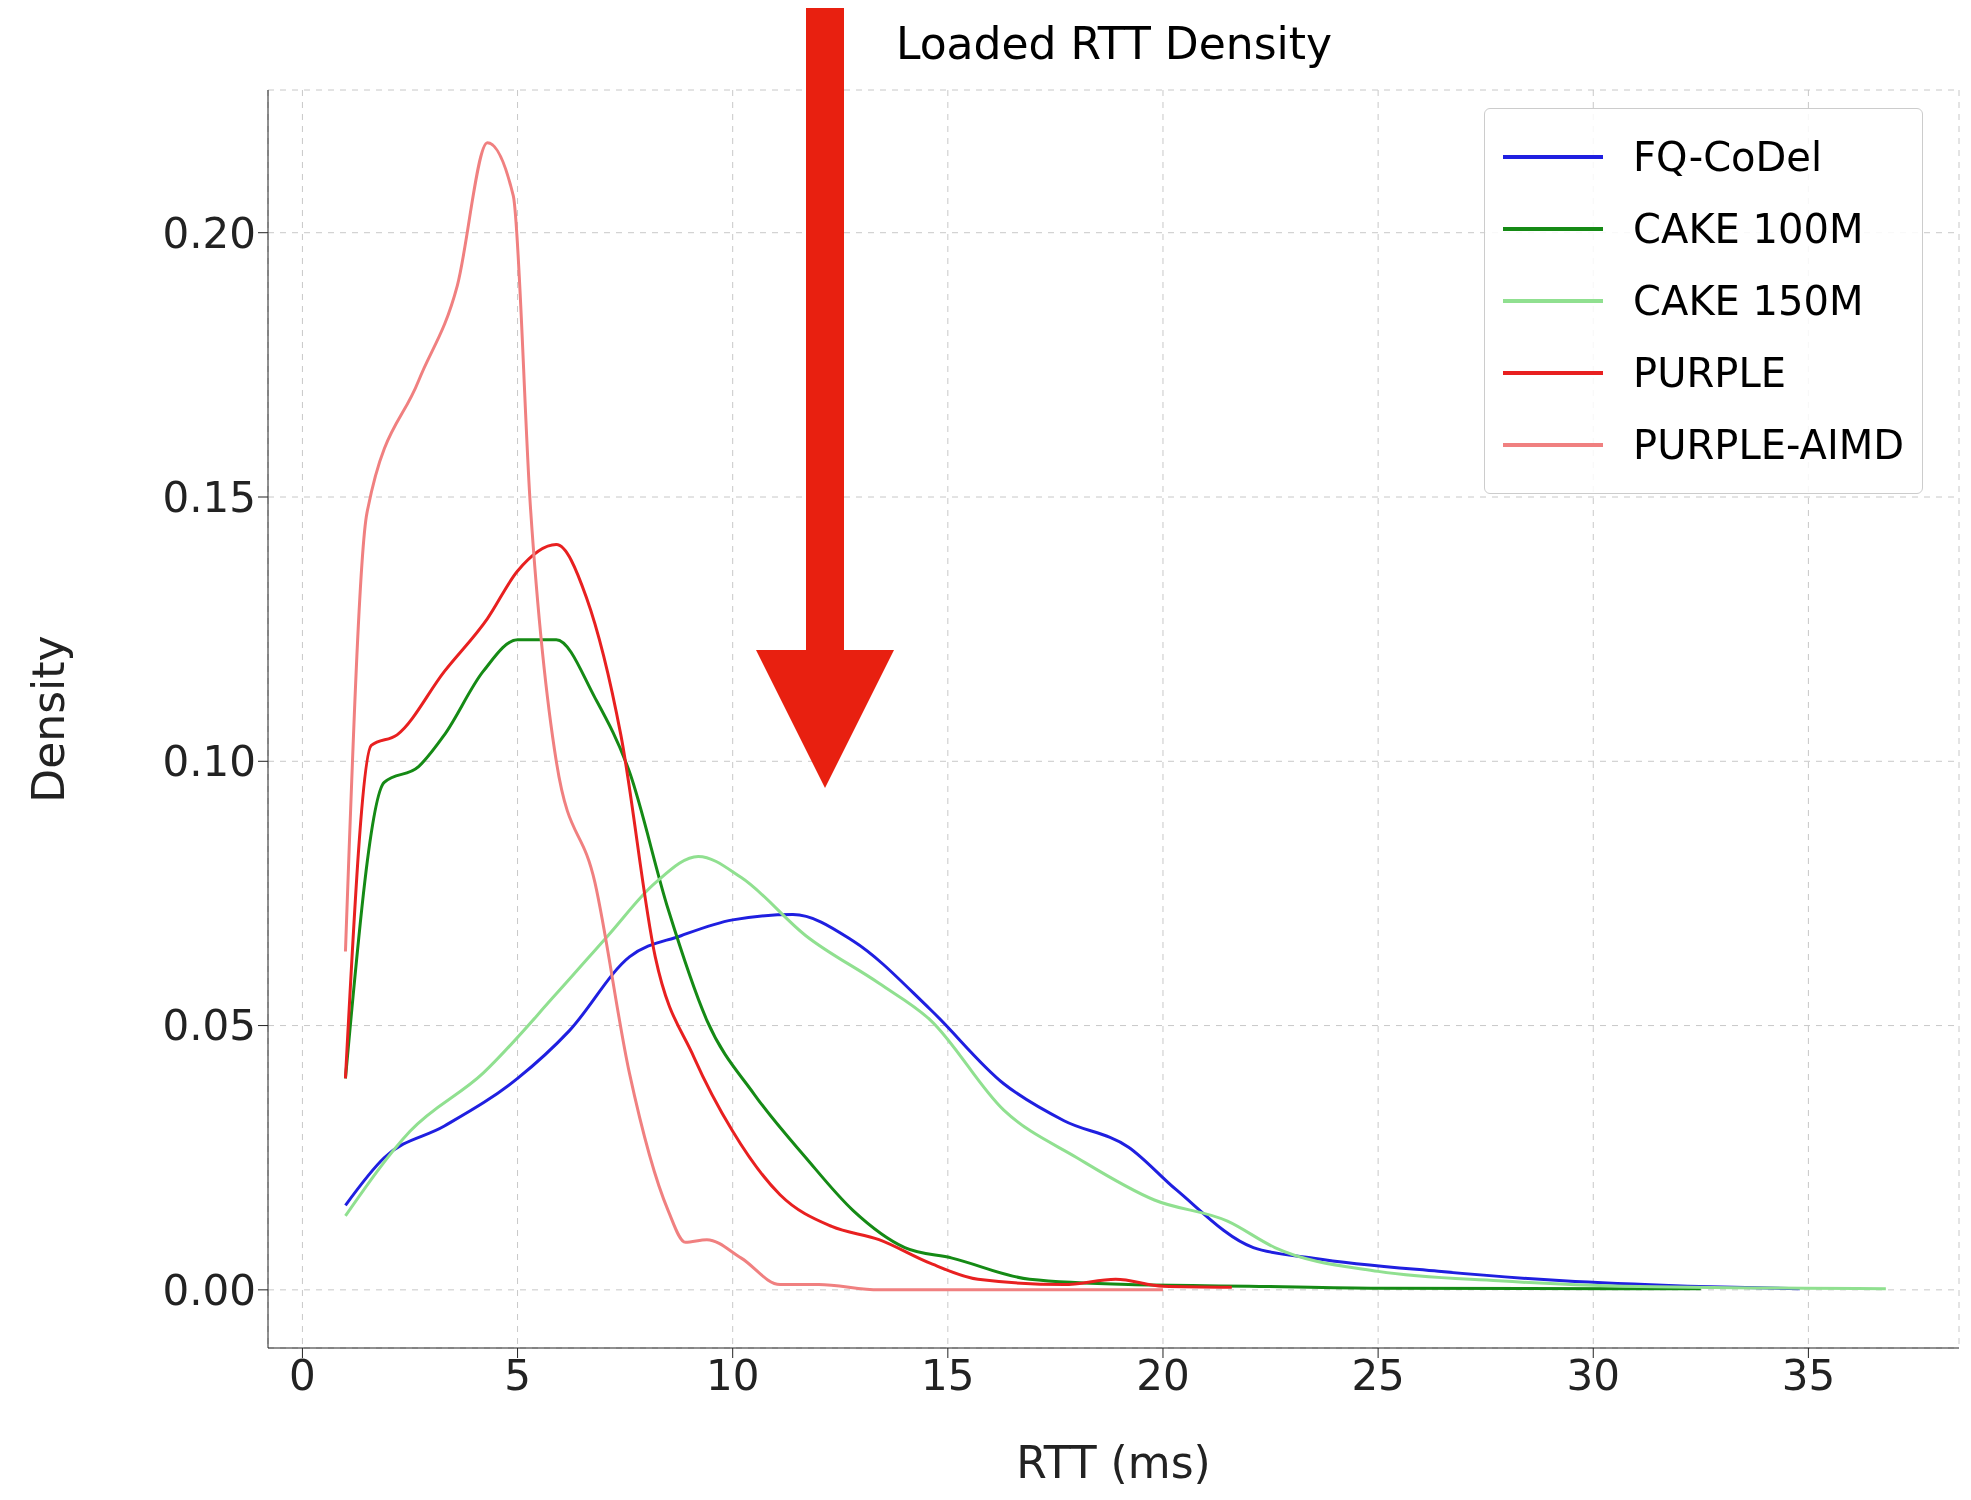 This screenshot has height=1500, width=1971. Describe the element at coordinates (948, 1375) in the screenshot. I see `x-tick-label: 15` at that location.